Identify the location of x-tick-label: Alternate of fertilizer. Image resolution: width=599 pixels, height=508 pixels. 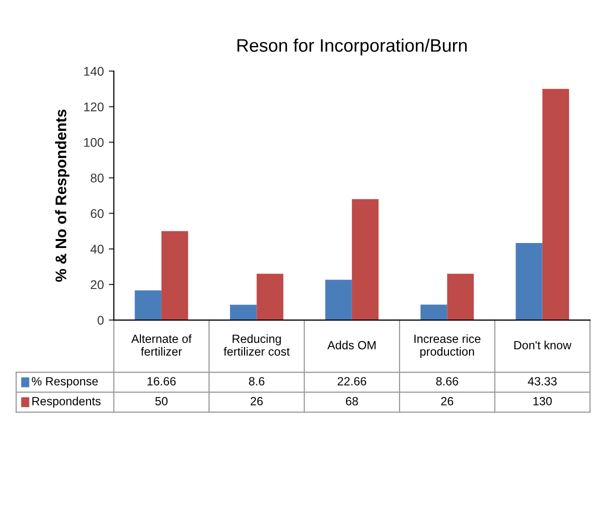
(161, 345).